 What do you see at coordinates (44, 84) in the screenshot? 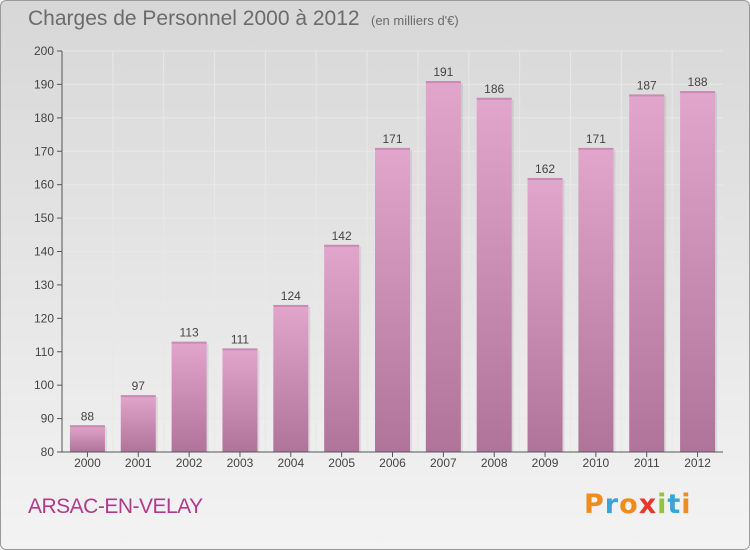
I see `y-tick-label: 190` at bounding box center [44, 84].